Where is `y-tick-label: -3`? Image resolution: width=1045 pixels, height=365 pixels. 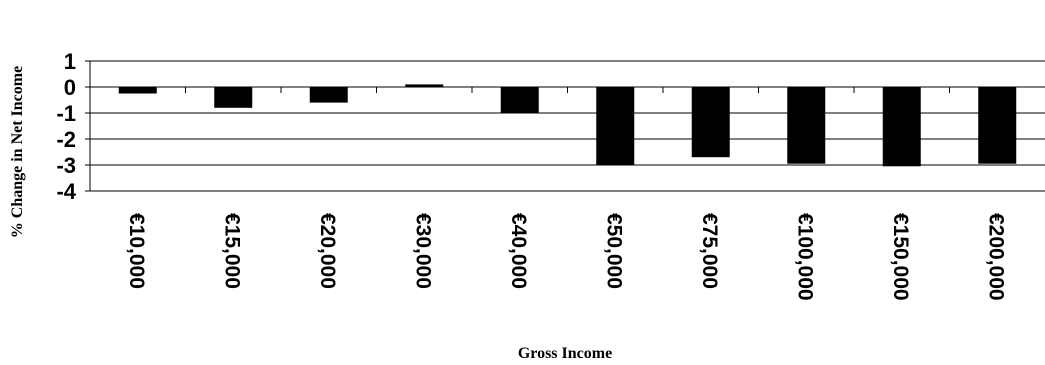 y-tick-label: -3 is located at coordinates (66, 165).